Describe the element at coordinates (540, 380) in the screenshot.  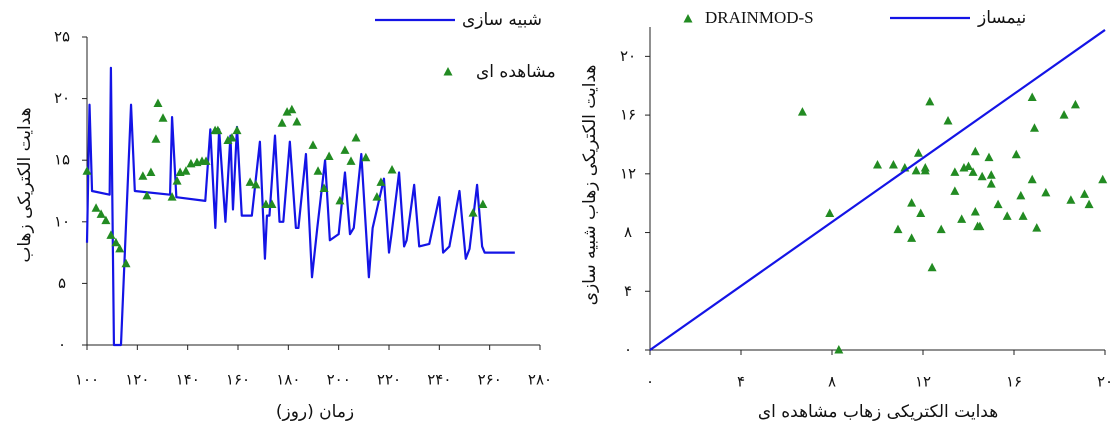
I see `x-tick-label: ۲۸۰` at that location.